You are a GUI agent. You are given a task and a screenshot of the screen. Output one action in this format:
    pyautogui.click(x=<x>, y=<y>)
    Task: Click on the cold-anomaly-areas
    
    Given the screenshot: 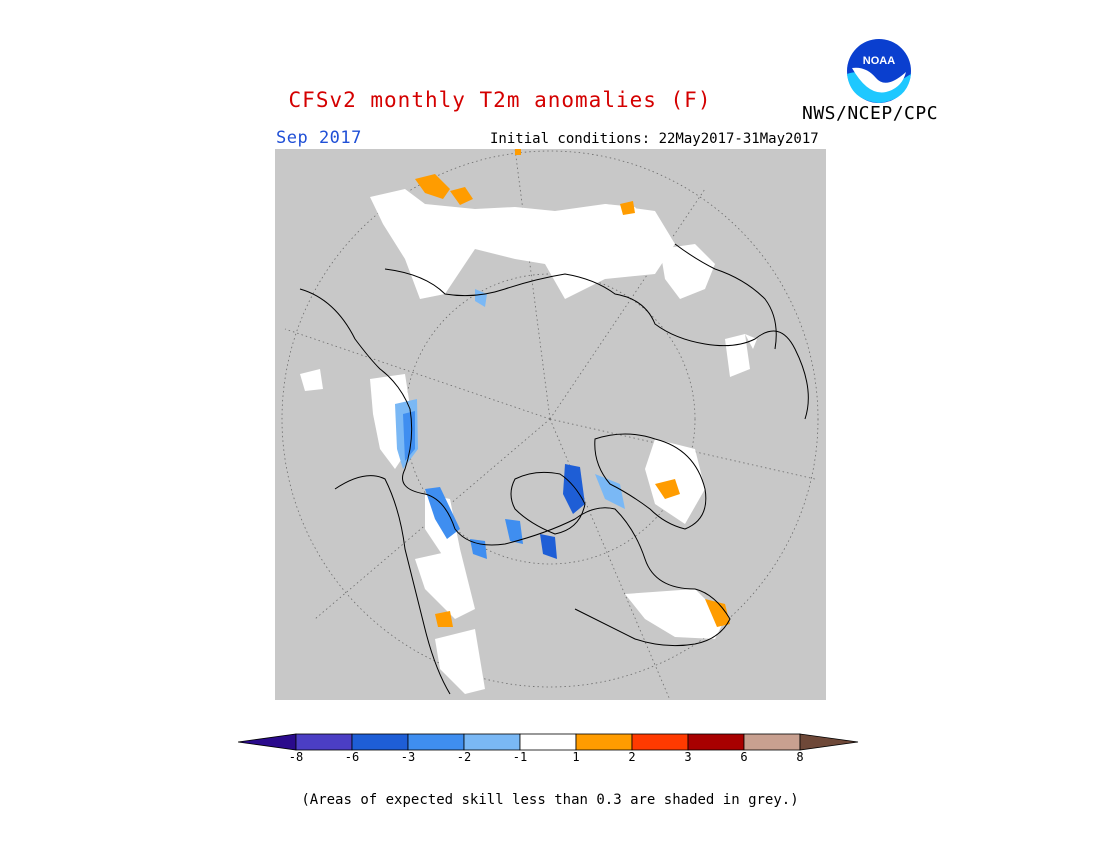 What is the action you would take?
    pyautogui.click(x=510, y=424)
    